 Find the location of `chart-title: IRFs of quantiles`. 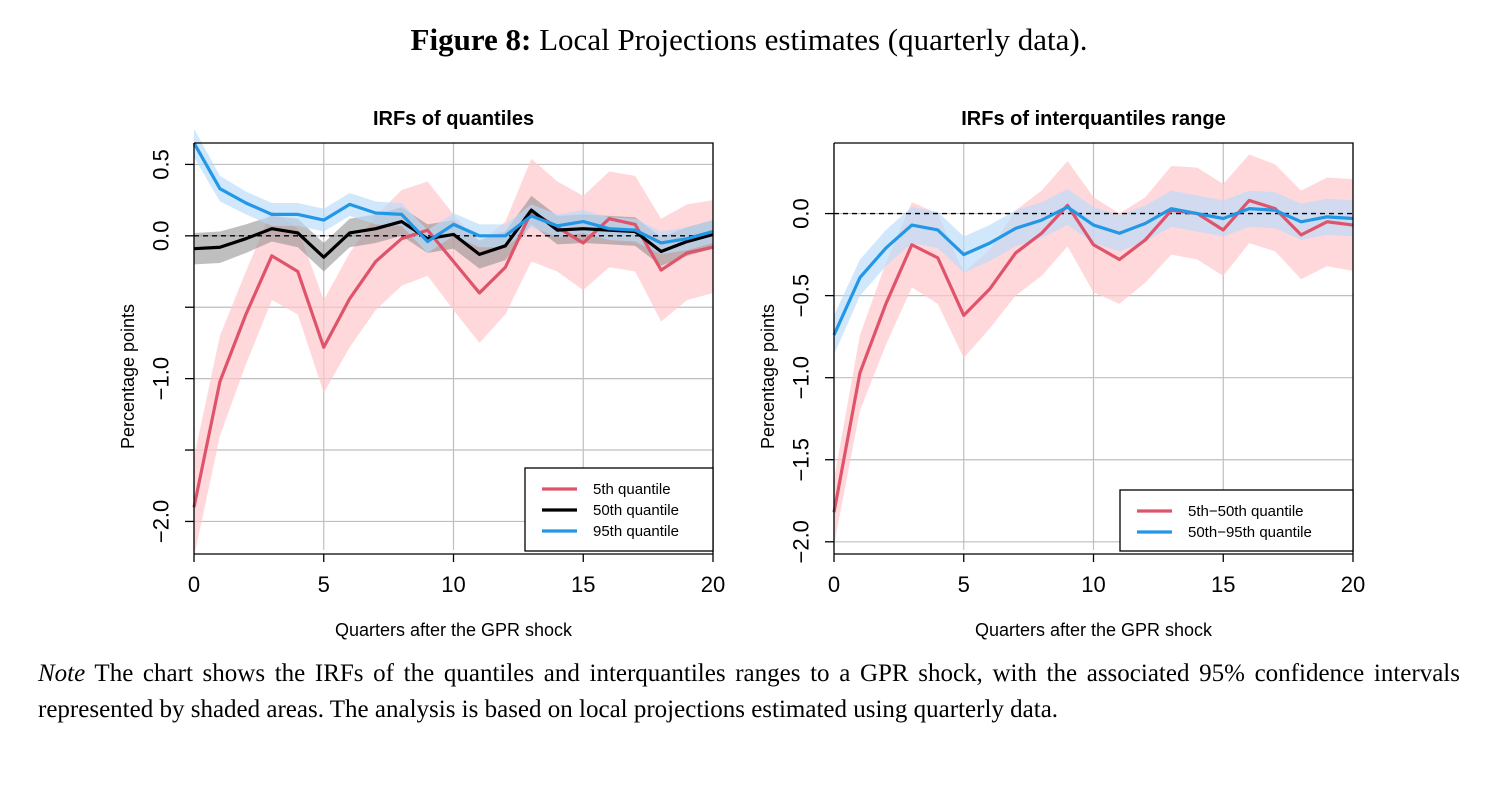

chart-title: IRFs of quantiles is located at coordinates (453, 119).